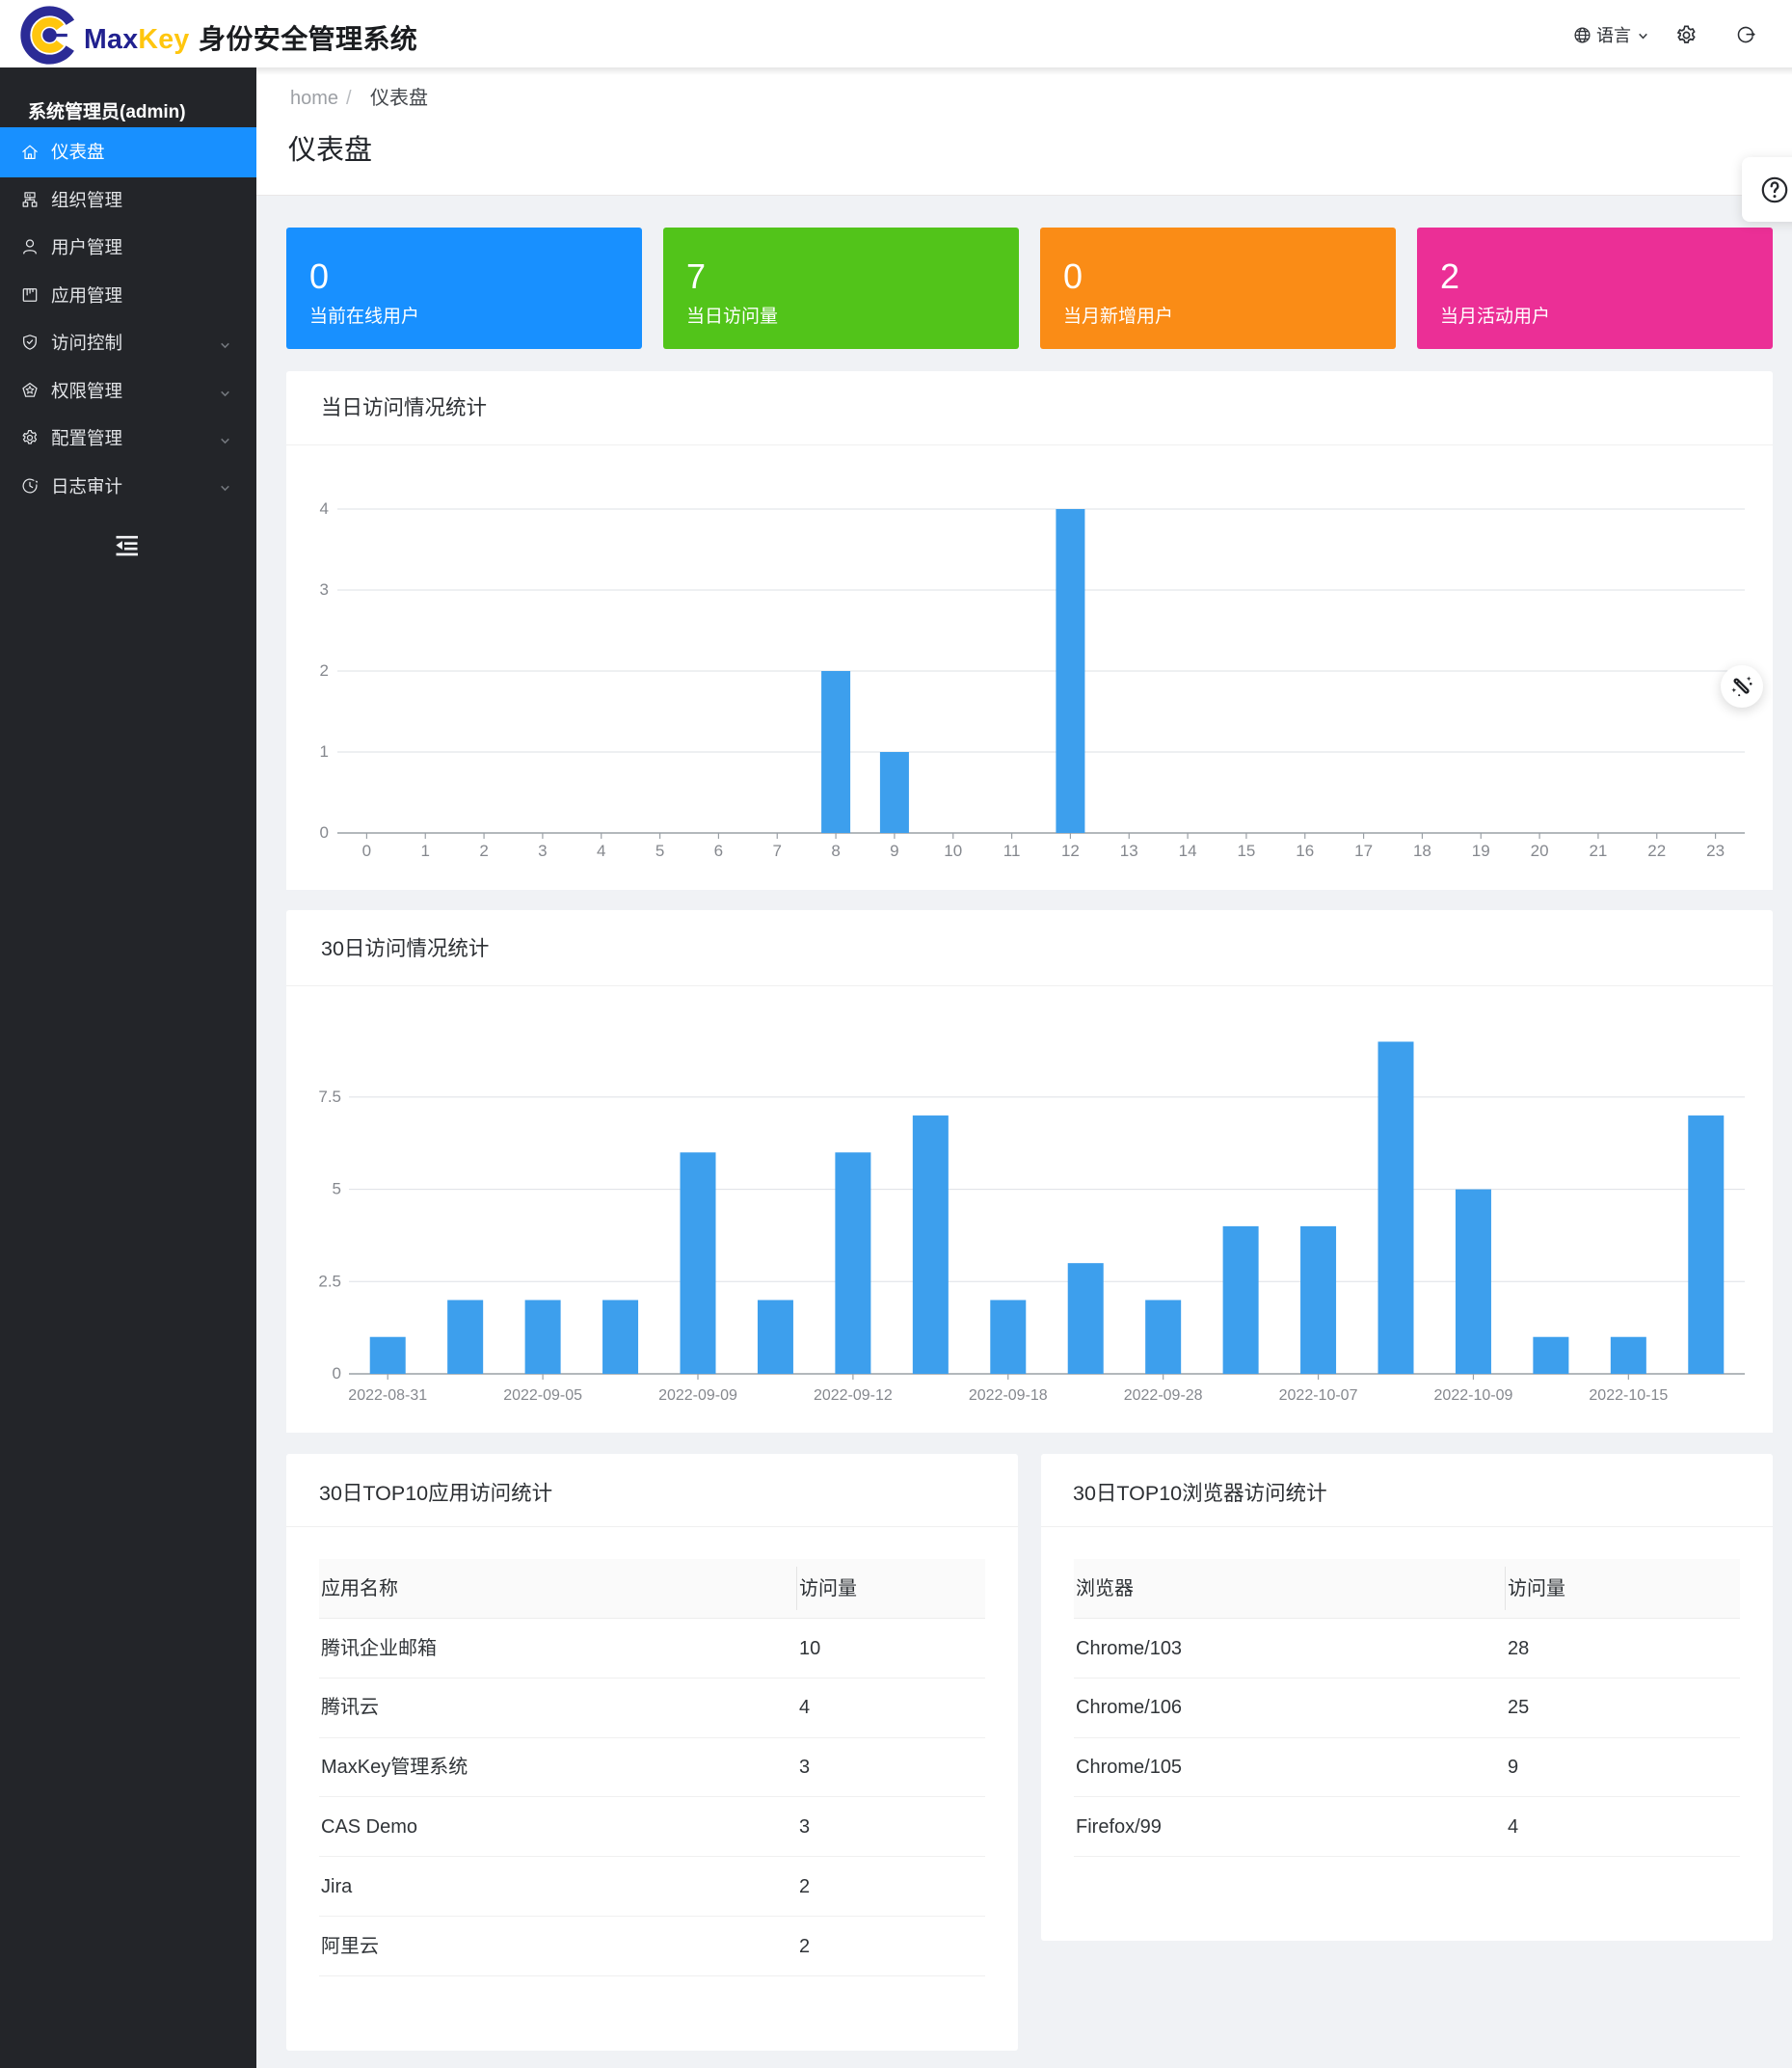 The width and height of the screenshot is (1792, 2068). Describe the element at coordinates (1012, 851) in the screenshot. I see `svg-text: 11` at that location.